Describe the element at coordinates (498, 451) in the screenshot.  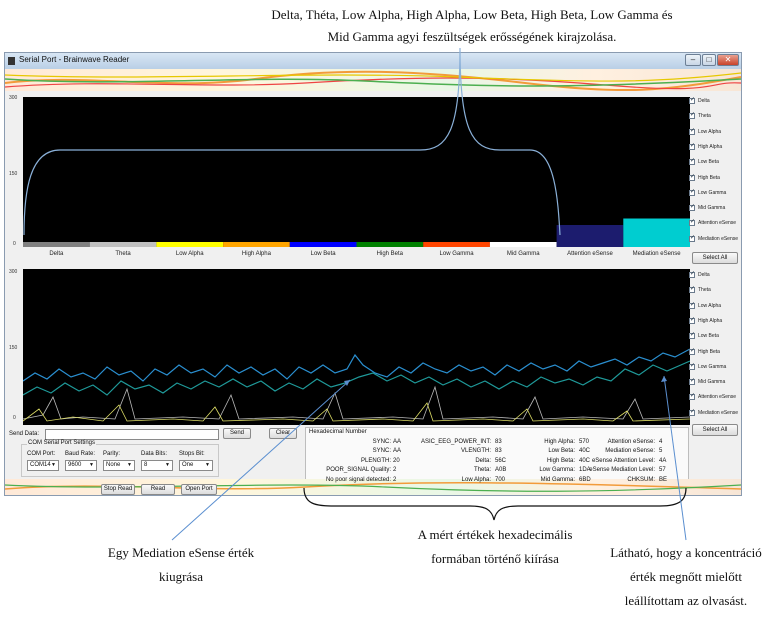
I see `hex-value: 83` at that location.